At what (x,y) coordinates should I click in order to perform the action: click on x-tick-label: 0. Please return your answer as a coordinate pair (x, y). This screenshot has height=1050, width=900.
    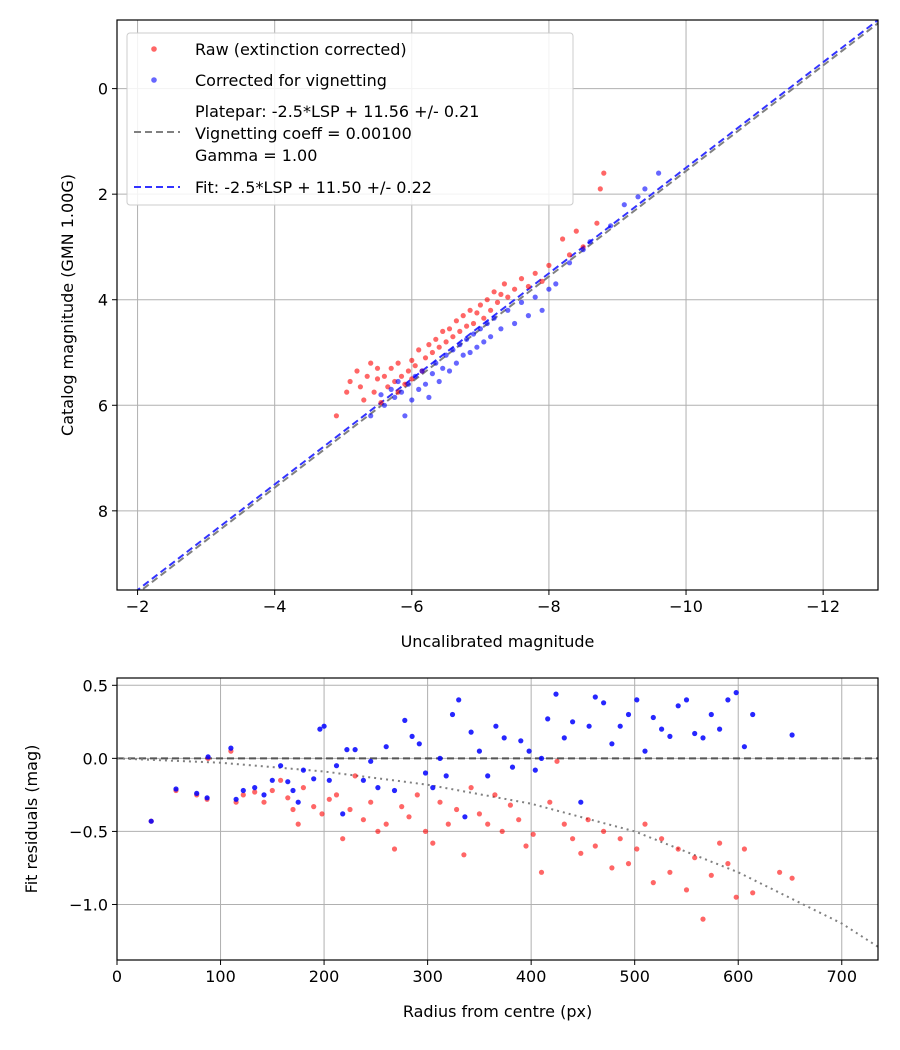
    Looking at the image, I should click on (117, 976).